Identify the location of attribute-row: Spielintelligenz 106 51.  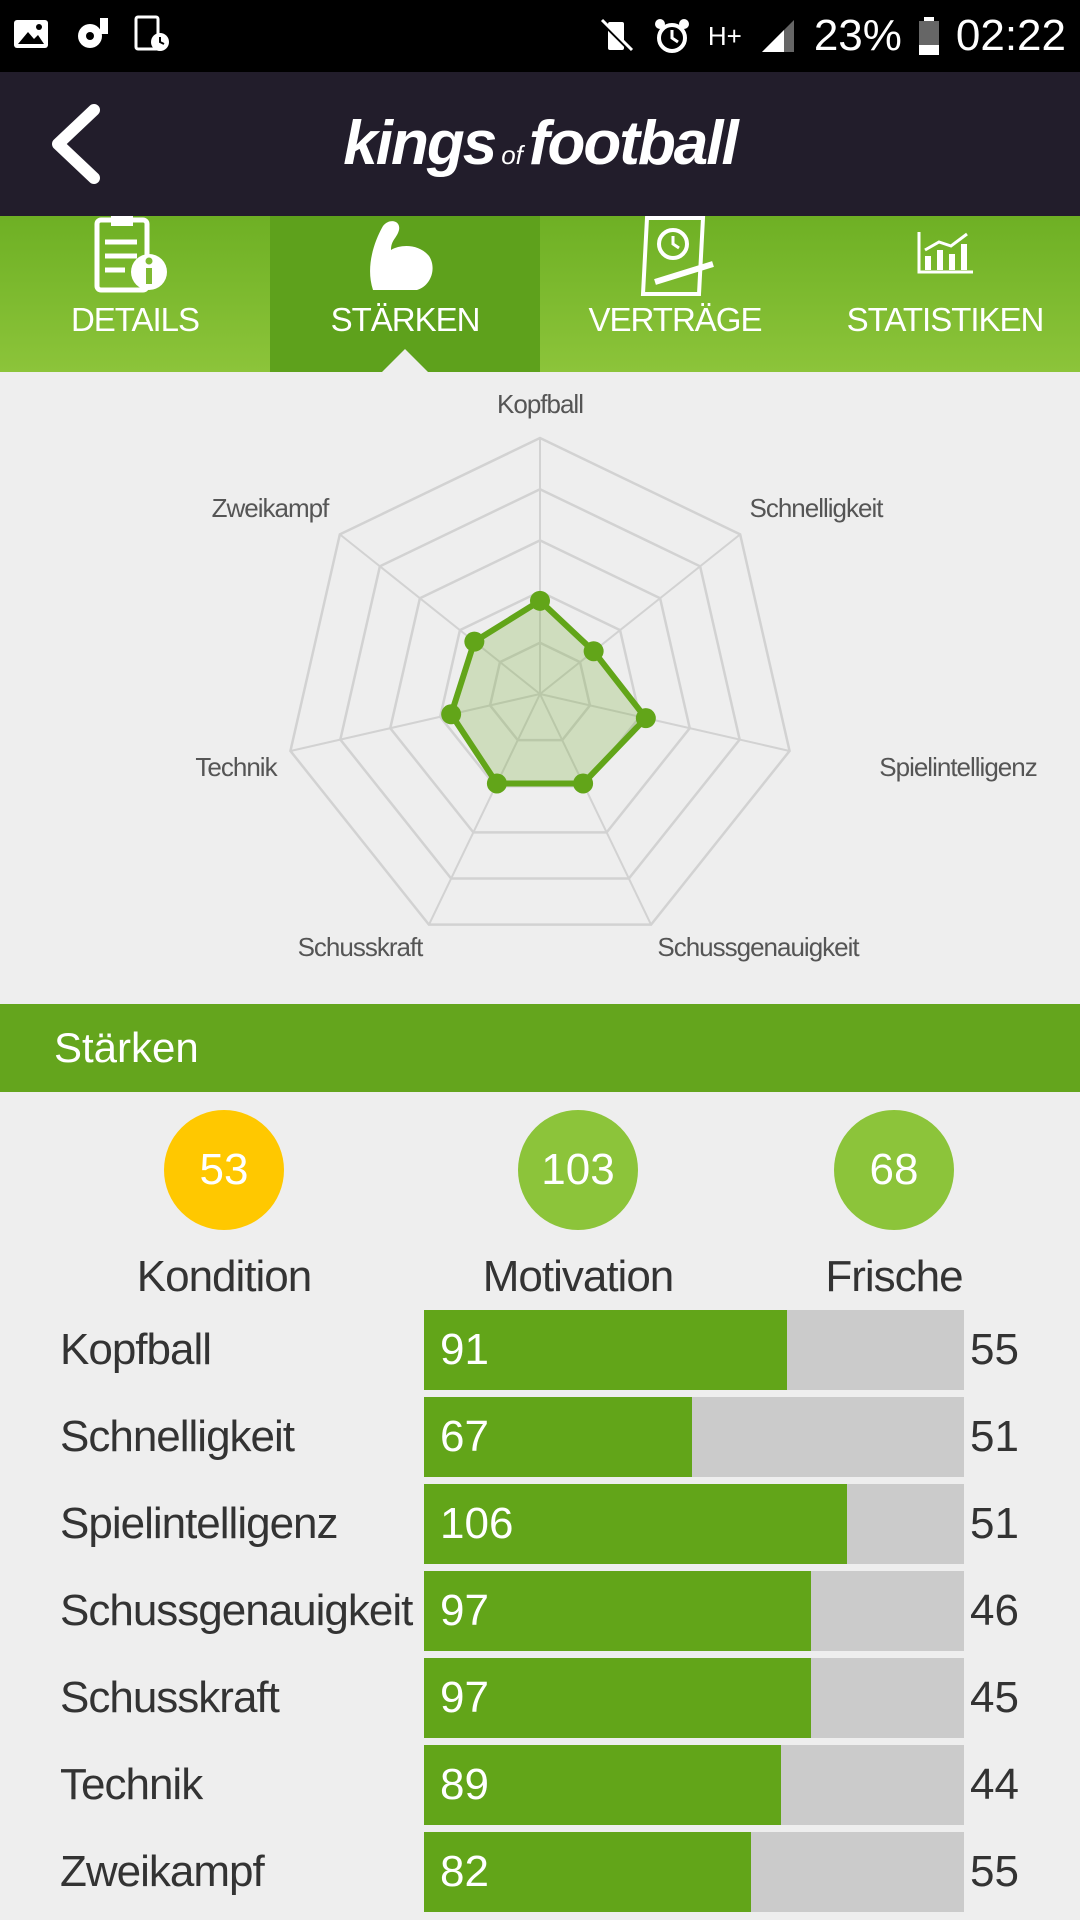
(540, 1524).